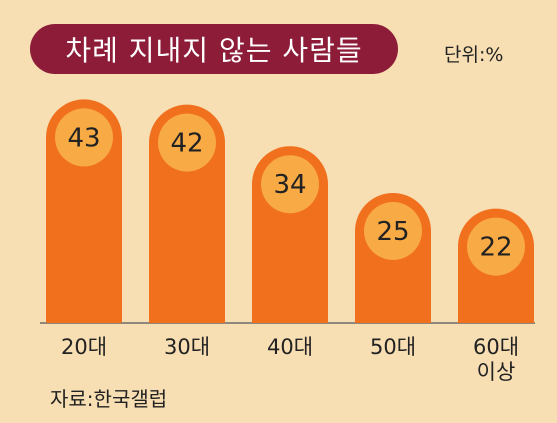 This screenshot has height=423, width=557. What do you see at coordinates (84, 347) in the screenshot?
I see `x-tick-label: 20대` at bounding box center [84, 347].